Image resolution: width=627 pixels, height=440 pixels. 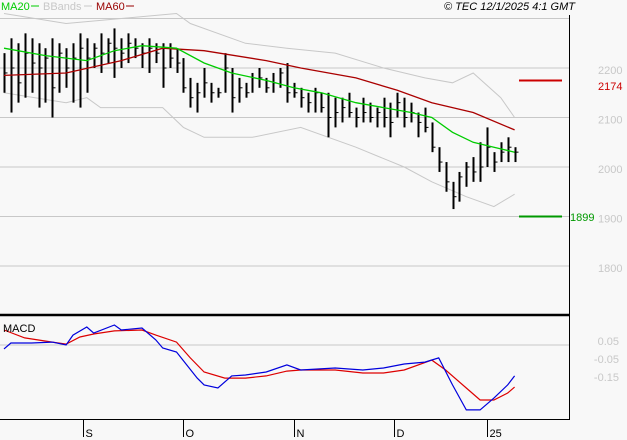 What do you see at coordinates (496, 434) in the screenshot?
I see `x-tick-label: 25` at bounding box center [496, 434].